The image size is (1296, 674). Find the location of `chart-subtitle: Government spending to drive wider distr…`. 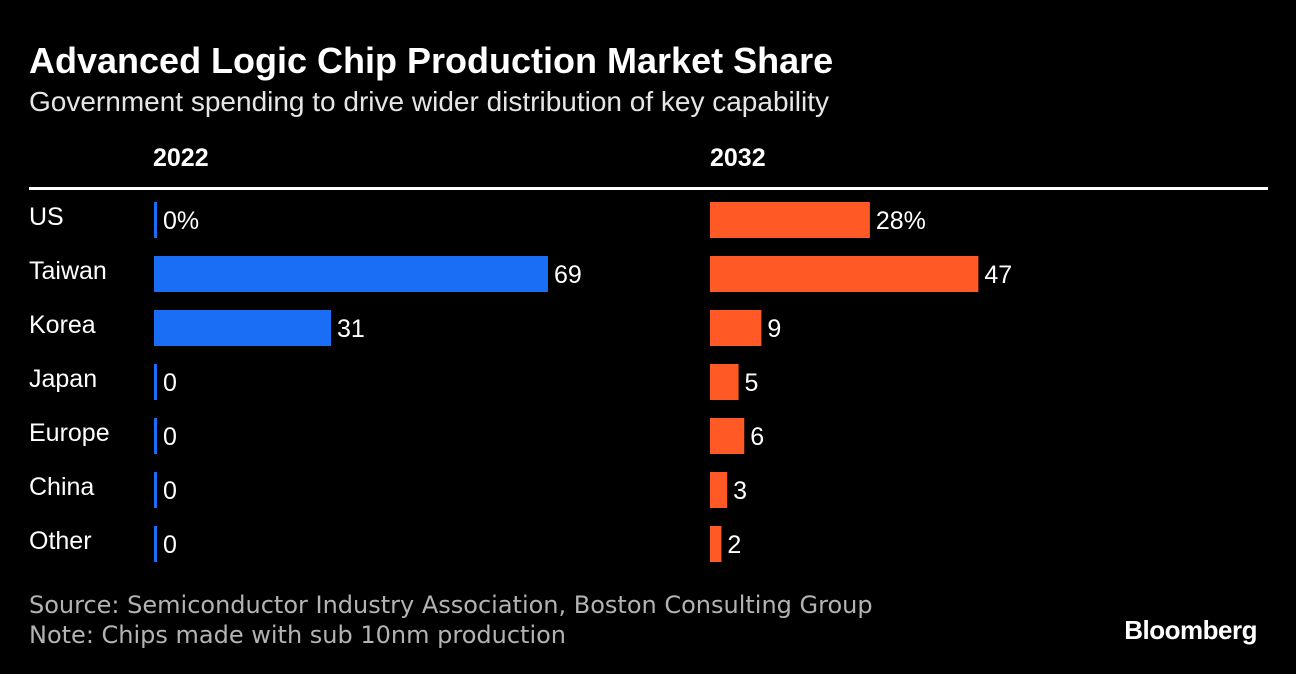

chart-subtitle: Government spending to drive wider distr… is located at coordinates (429, 101).